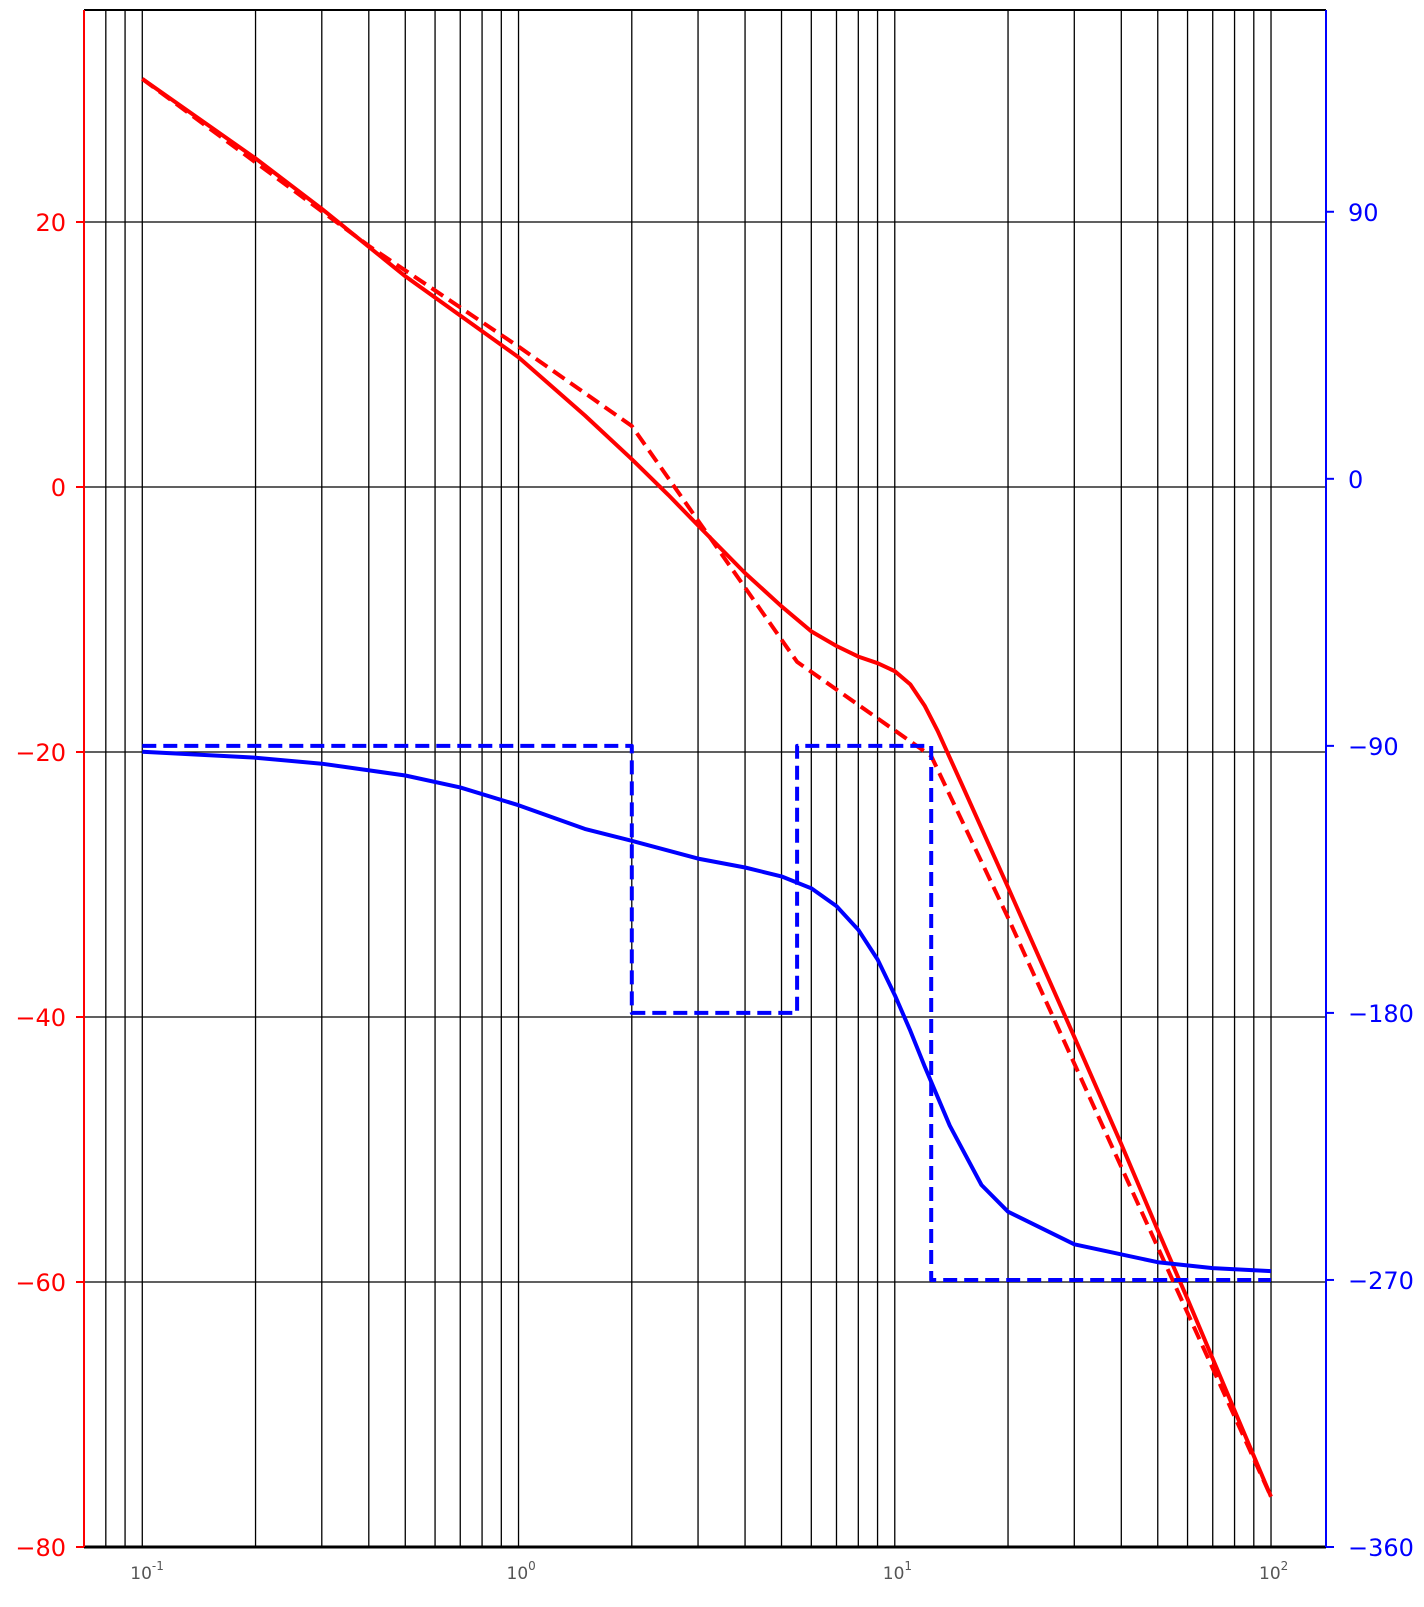 The image size is (1424, 1607). I want to click on right-tick-label: −90, so click(1373, 747).